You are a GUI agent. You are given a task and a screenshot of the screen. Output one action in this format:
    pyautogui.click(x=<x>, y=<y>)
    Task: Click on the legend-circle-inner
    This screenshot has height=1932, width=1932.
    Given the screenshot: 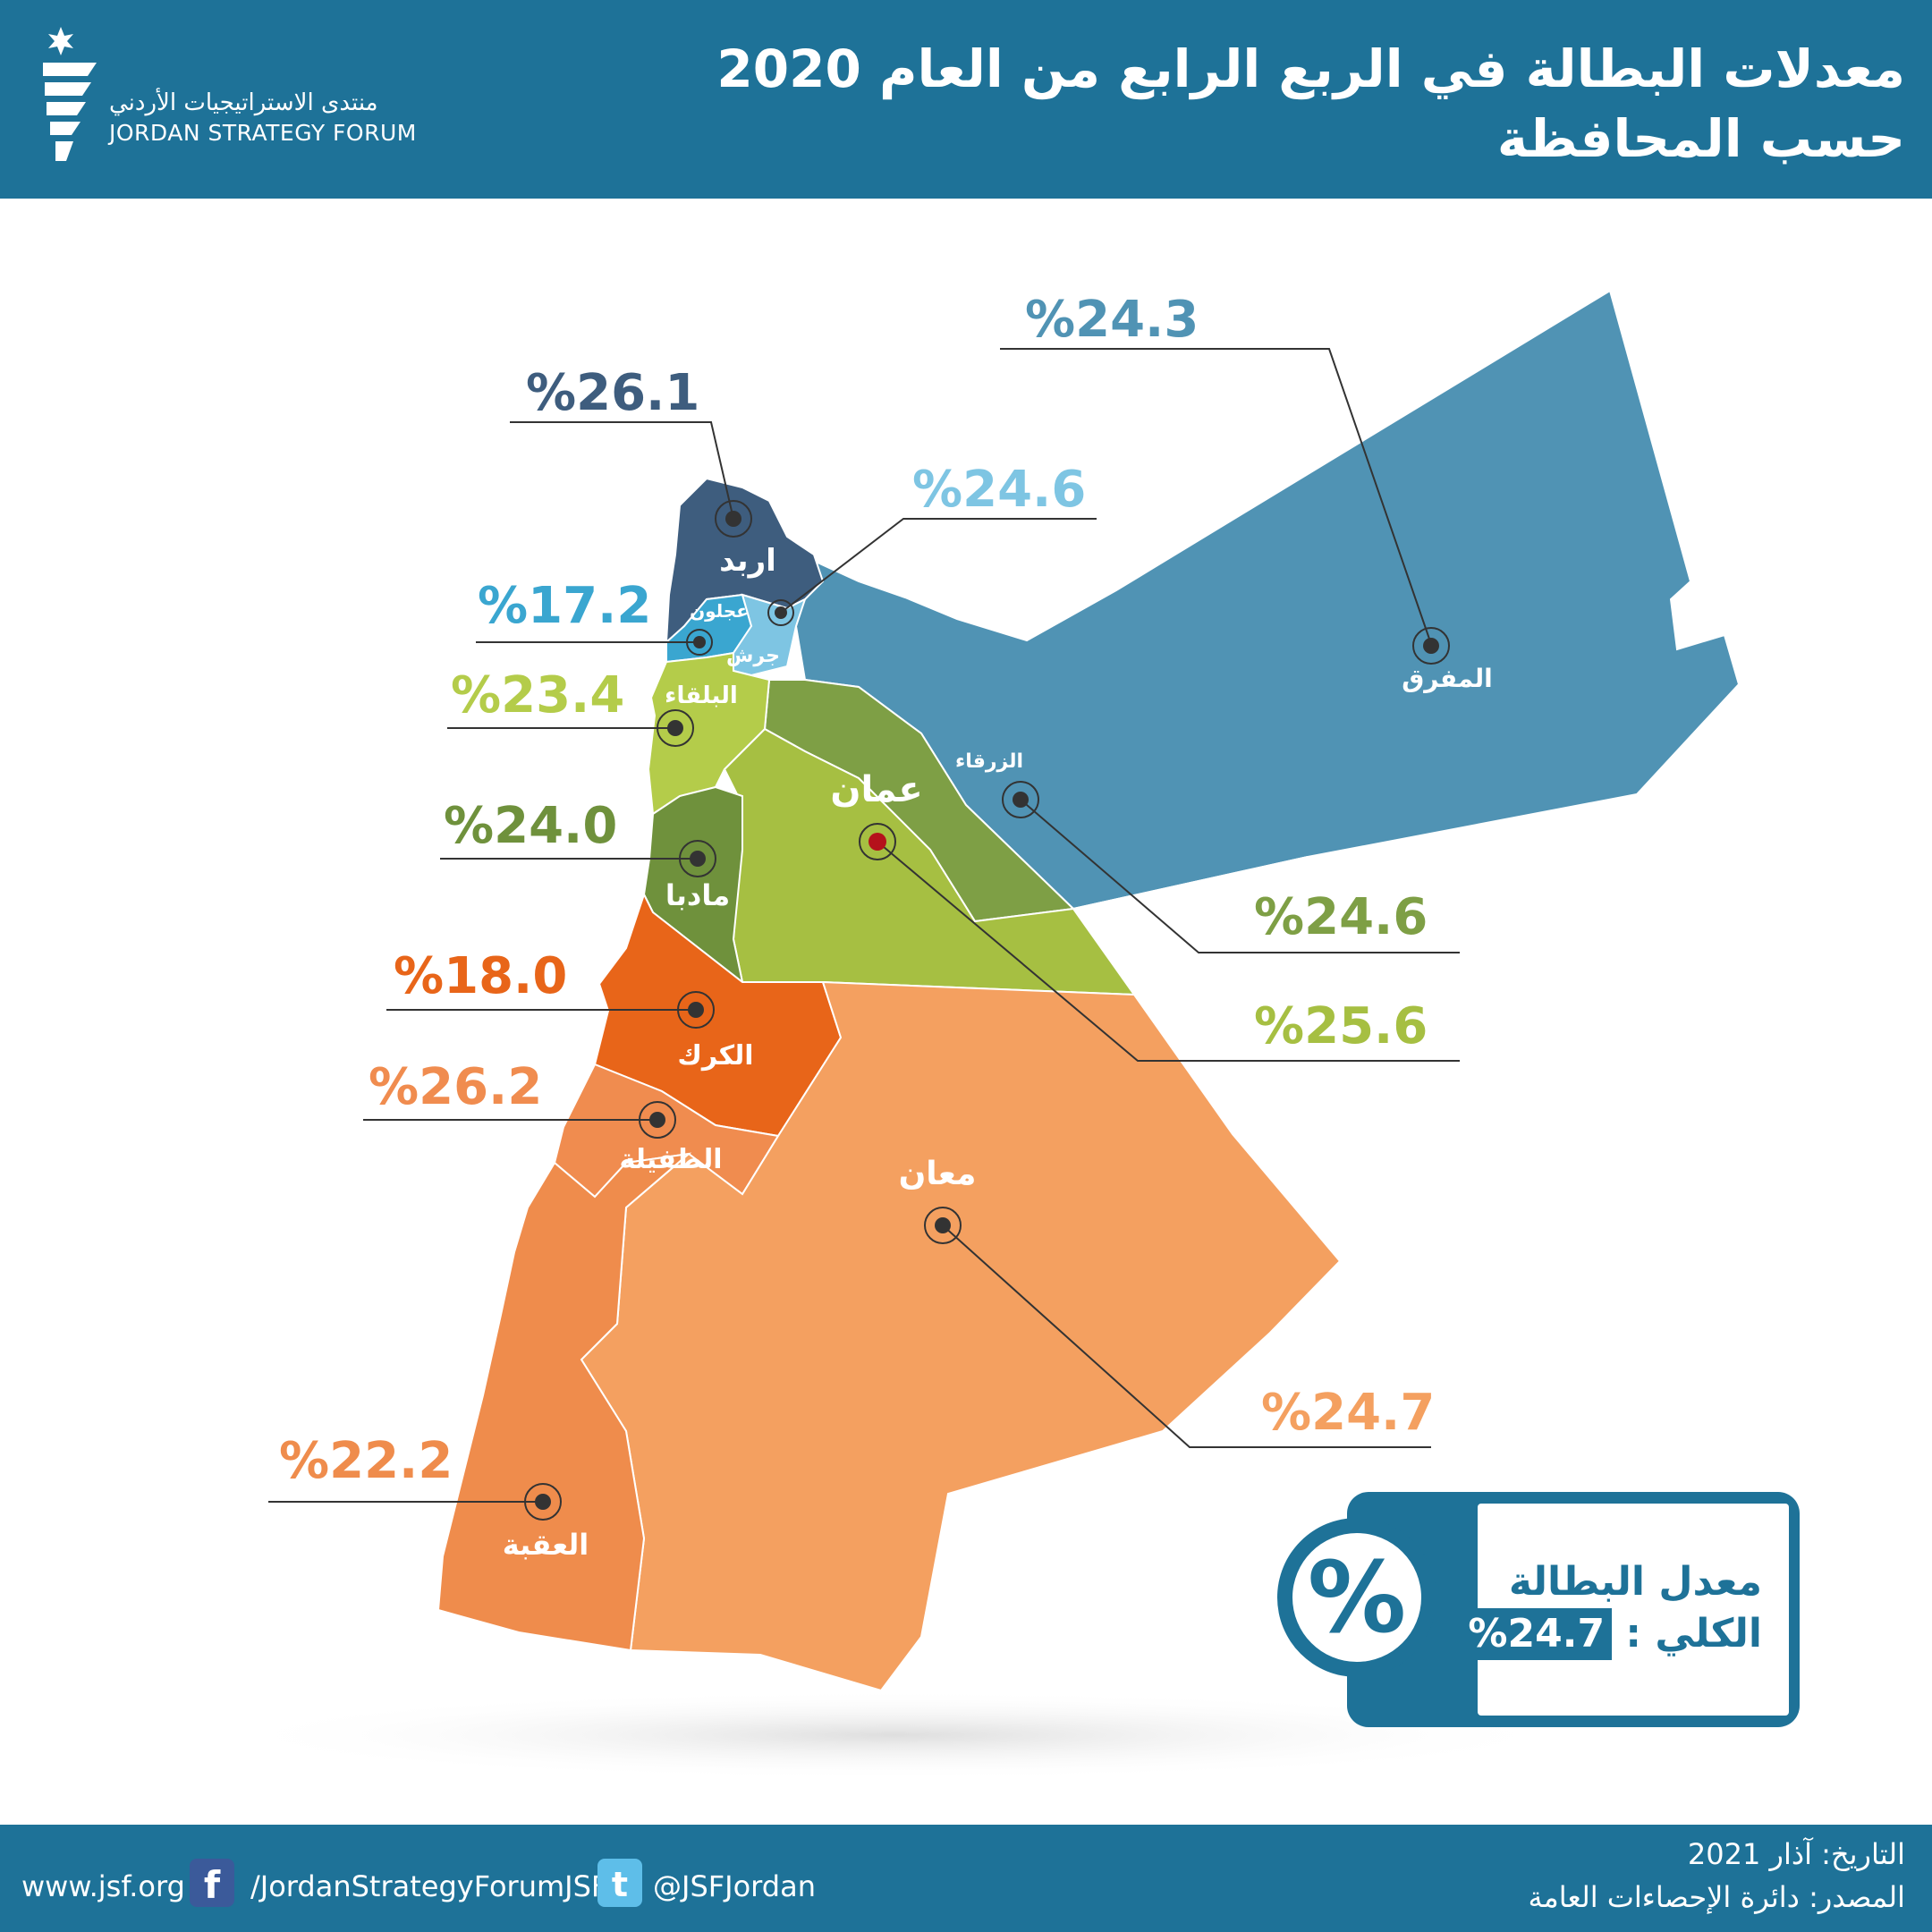 What is the action you would take?
    pyautogui.click(x=1356, y=1597)
    